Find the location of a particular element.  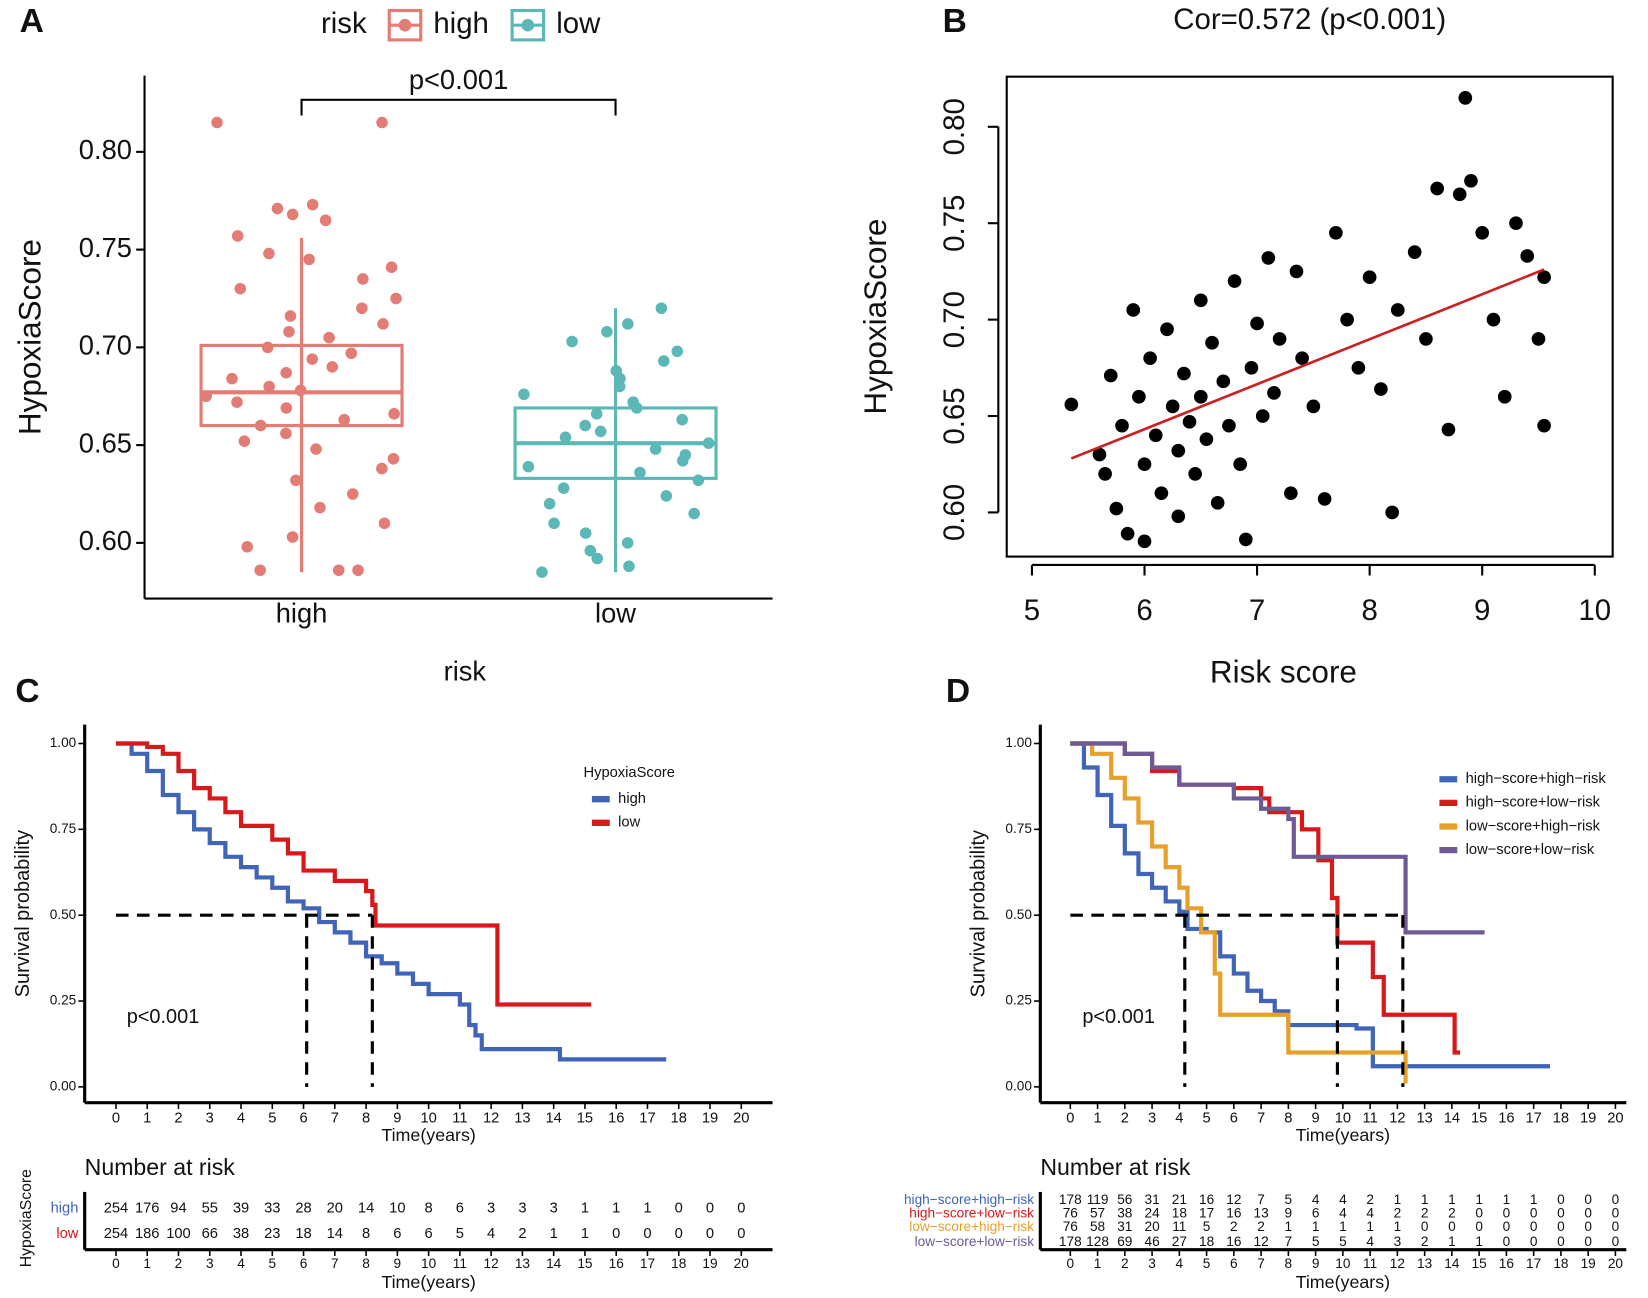

risk-count: 46 is located at coordinates (1151, 1241).